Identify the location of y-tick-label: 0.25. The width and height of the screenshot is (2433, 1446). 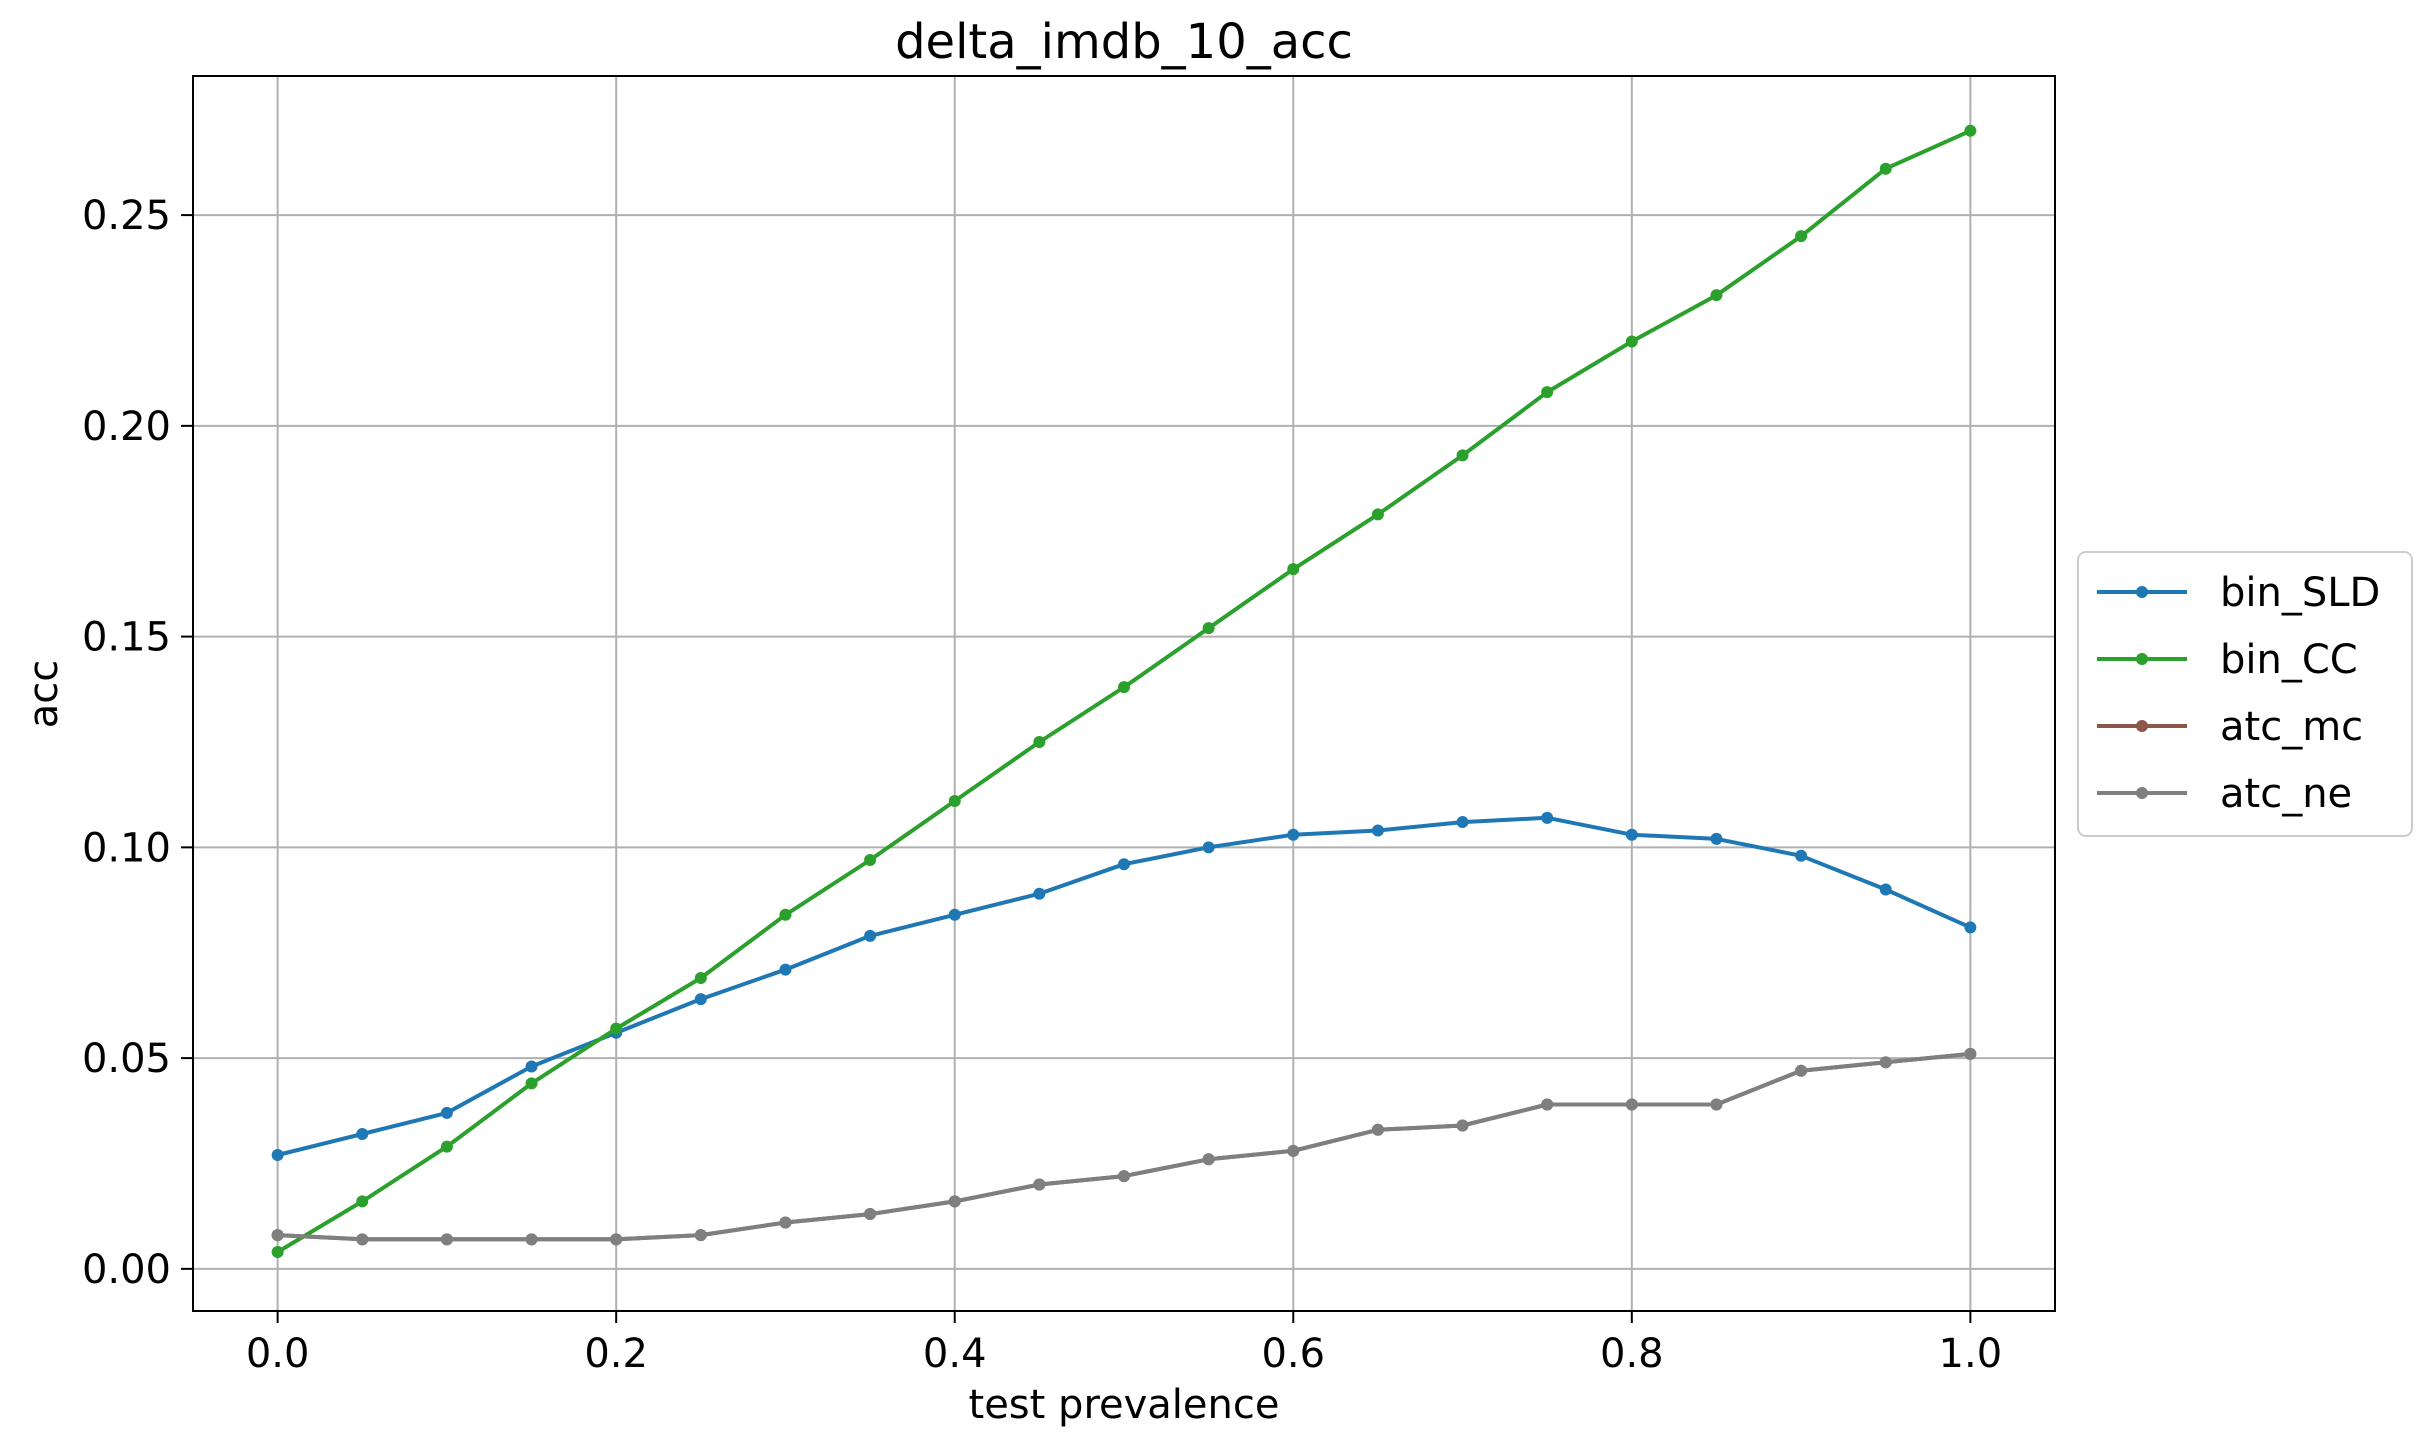
(126, 216).